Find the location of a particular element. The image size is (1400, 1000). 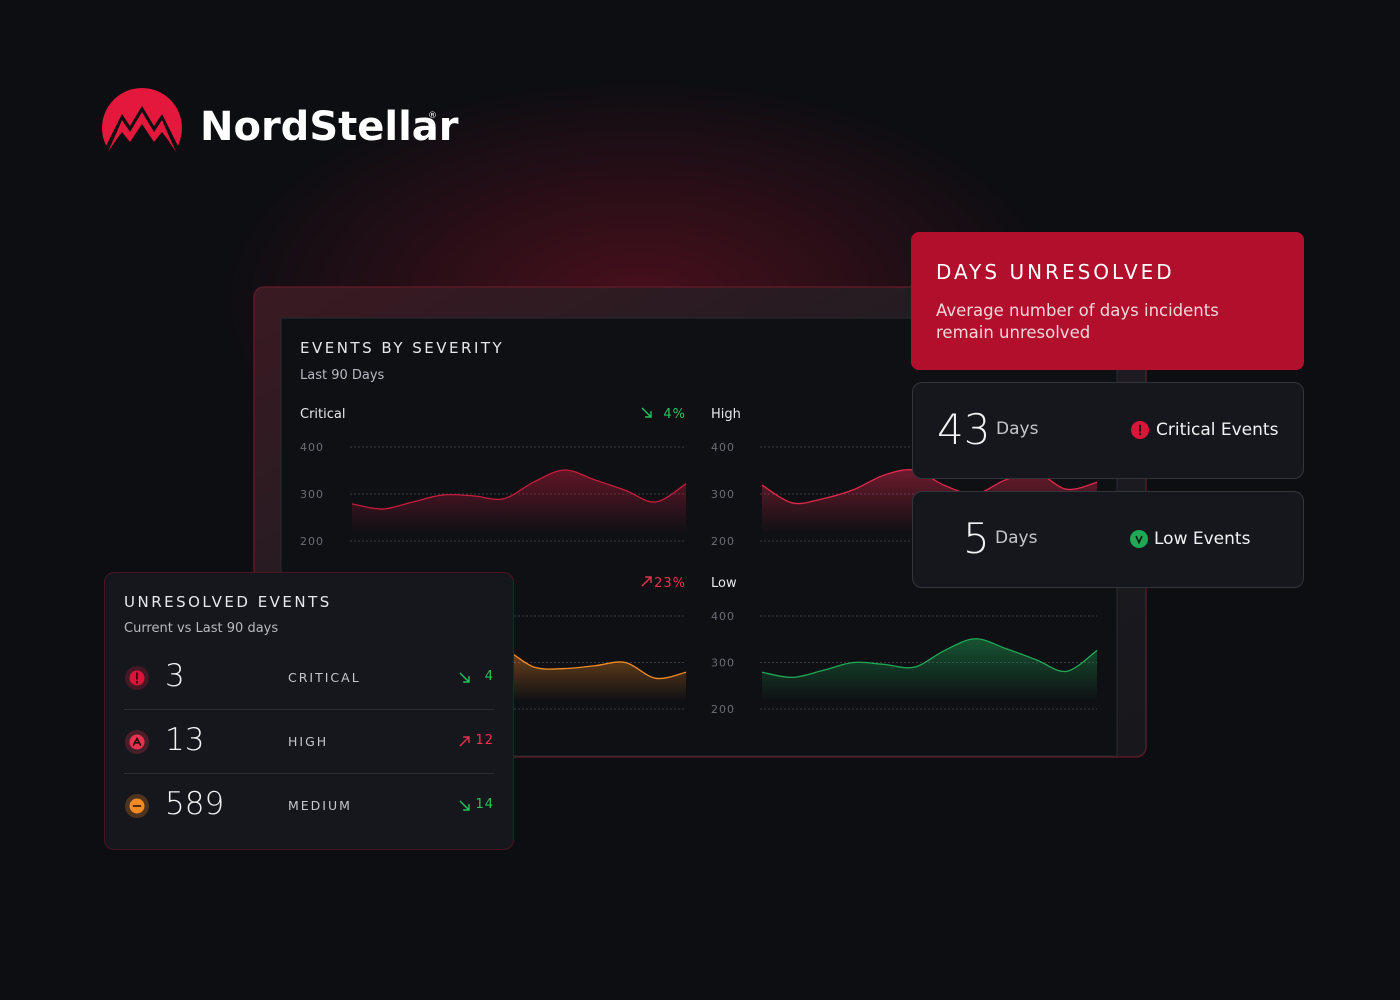

chart-title: Low is located at coordinates (724, 583).